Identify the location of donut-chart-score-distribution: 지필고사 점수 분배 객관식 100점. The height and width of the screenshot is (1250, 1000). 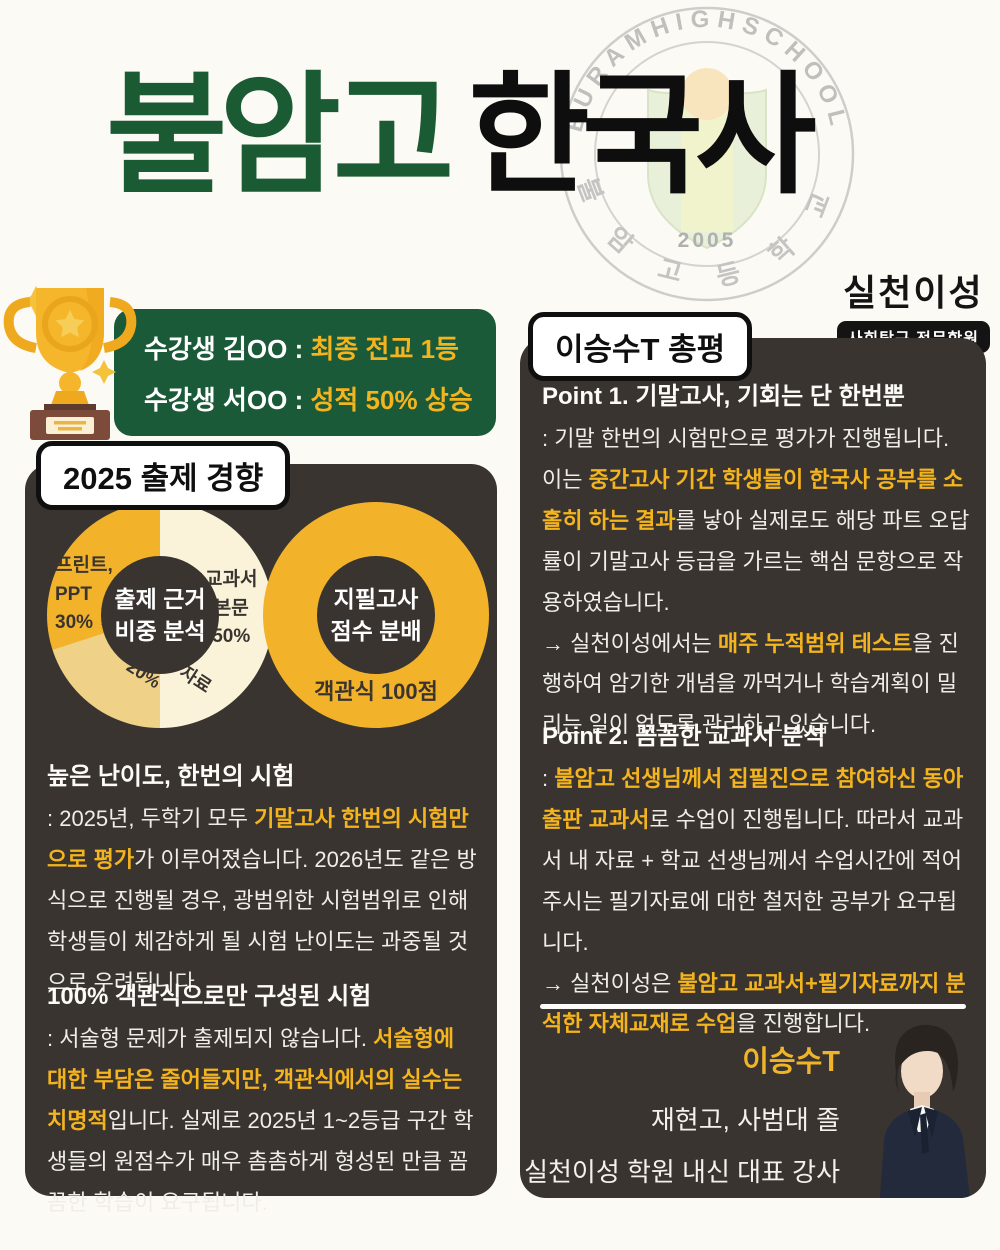
(376, 615).